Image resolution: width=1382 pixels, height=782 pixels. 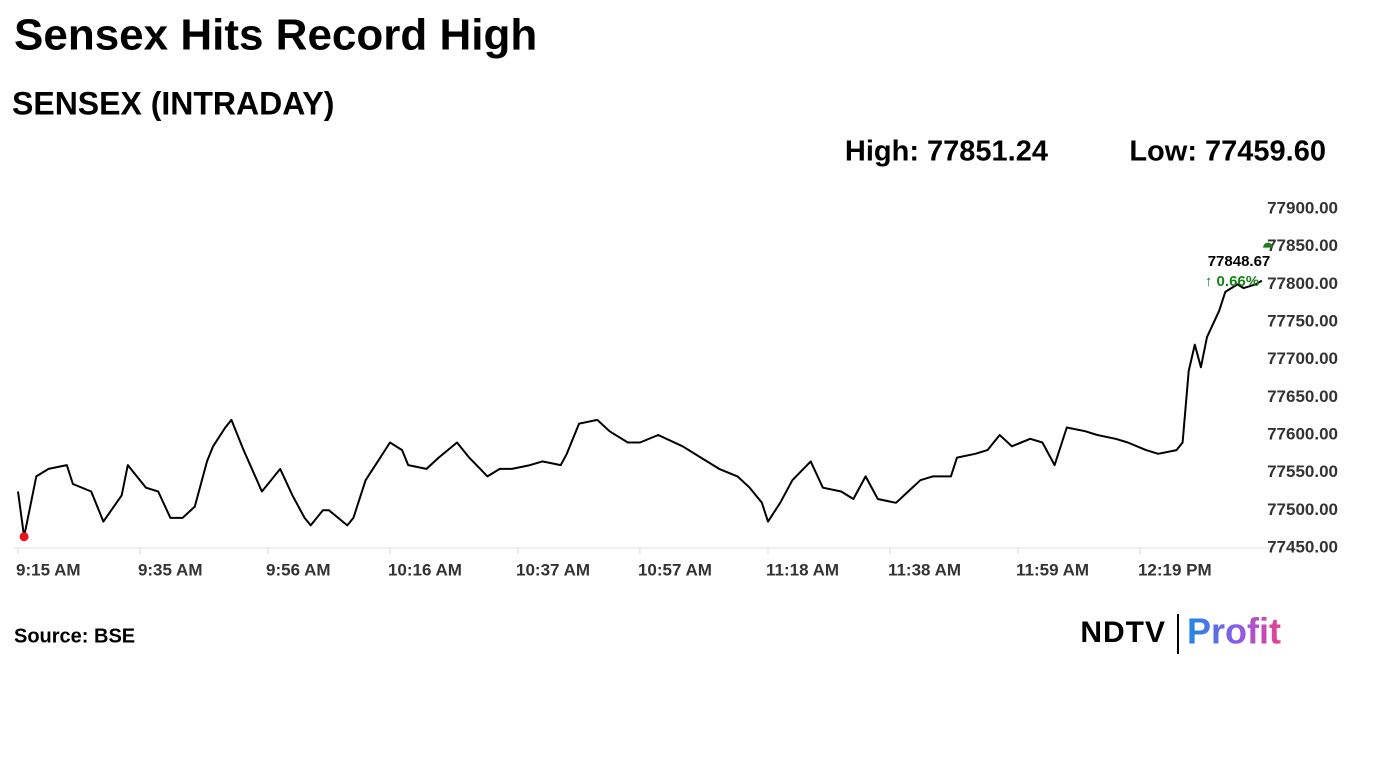 I want to click on y-tick-label: 77500.00, so click(x=1302, y=509).